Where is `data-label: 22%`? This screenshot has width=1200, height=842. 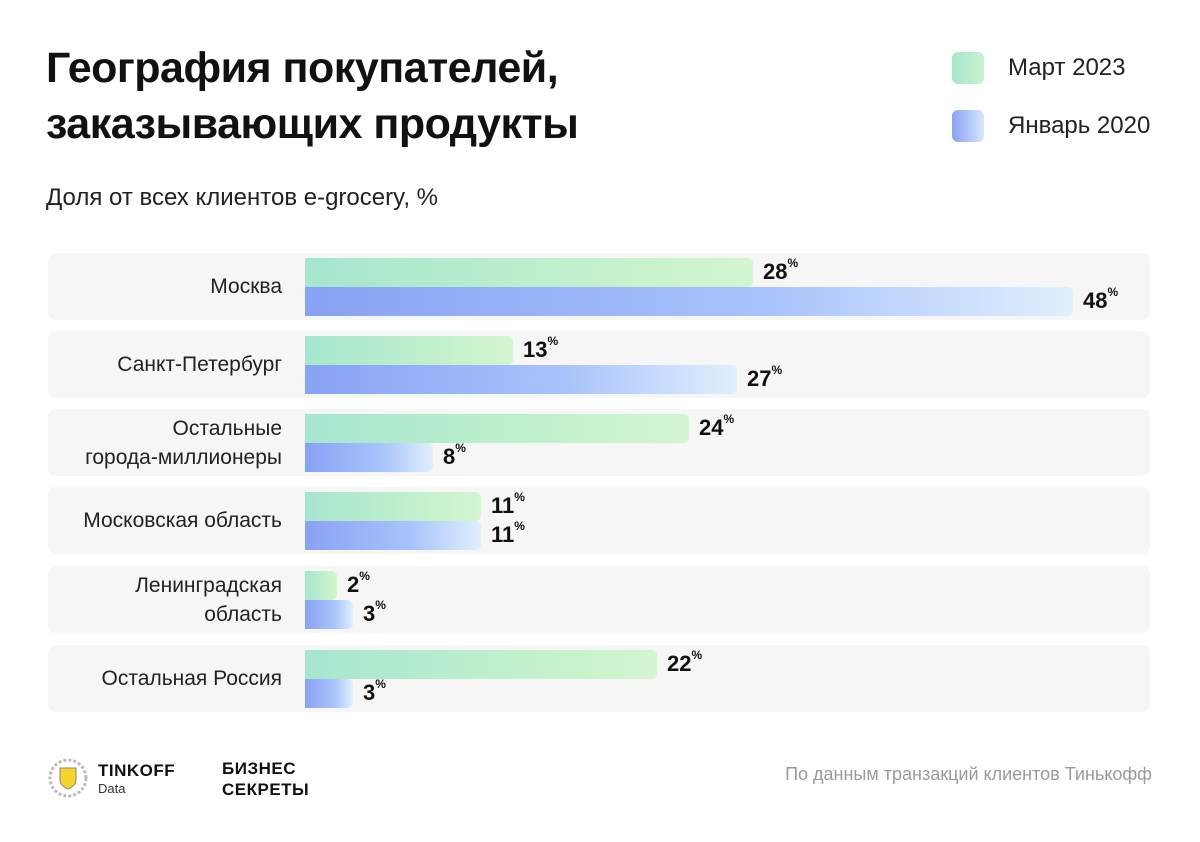
data-label: 22% is located at coordinates (685, 662).